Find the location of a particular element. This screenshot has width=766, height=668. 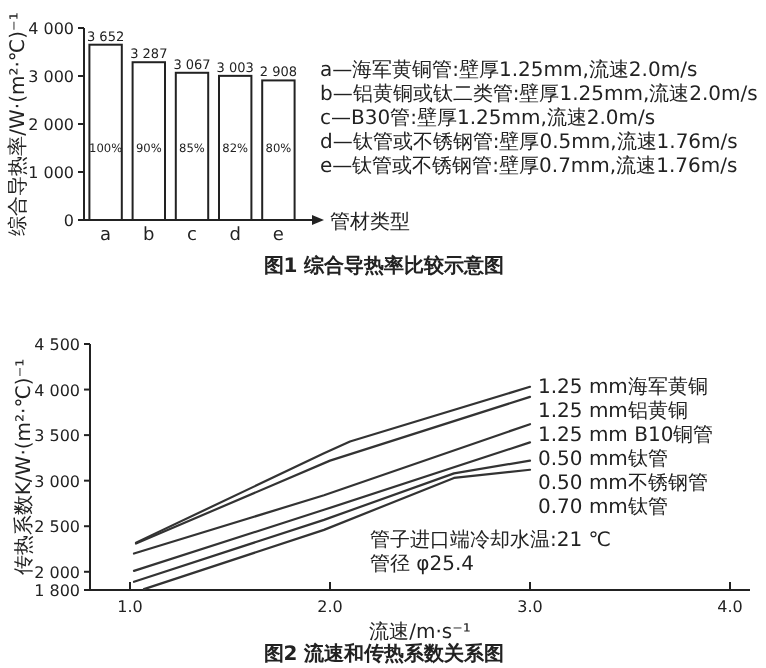

series-label: 1.25 mm铝黄铜 is located at coordinates (613, 410).